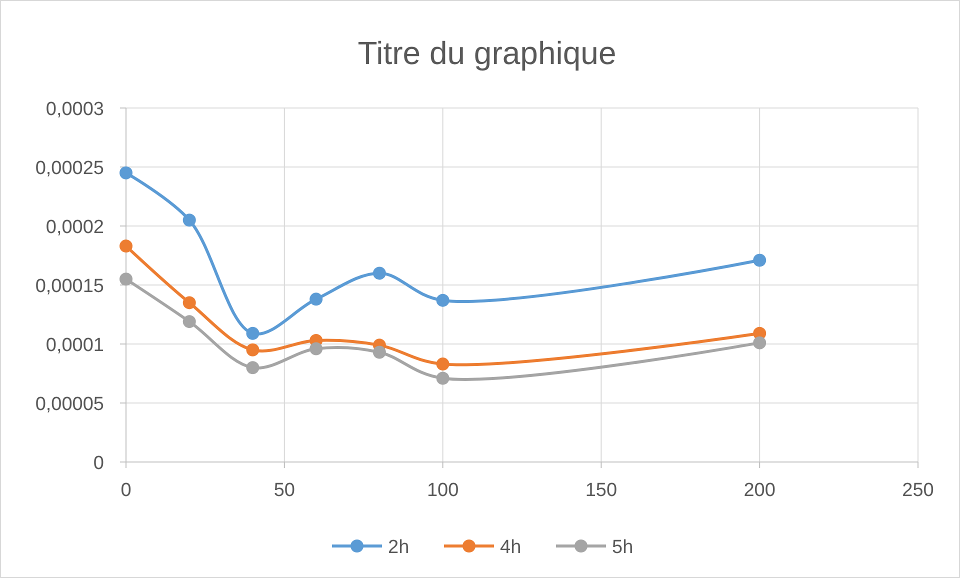  What do you see at coordinates (511, 547) in the screenshot?
I see `legend-label: 4h` at bounding box center [511, 547].